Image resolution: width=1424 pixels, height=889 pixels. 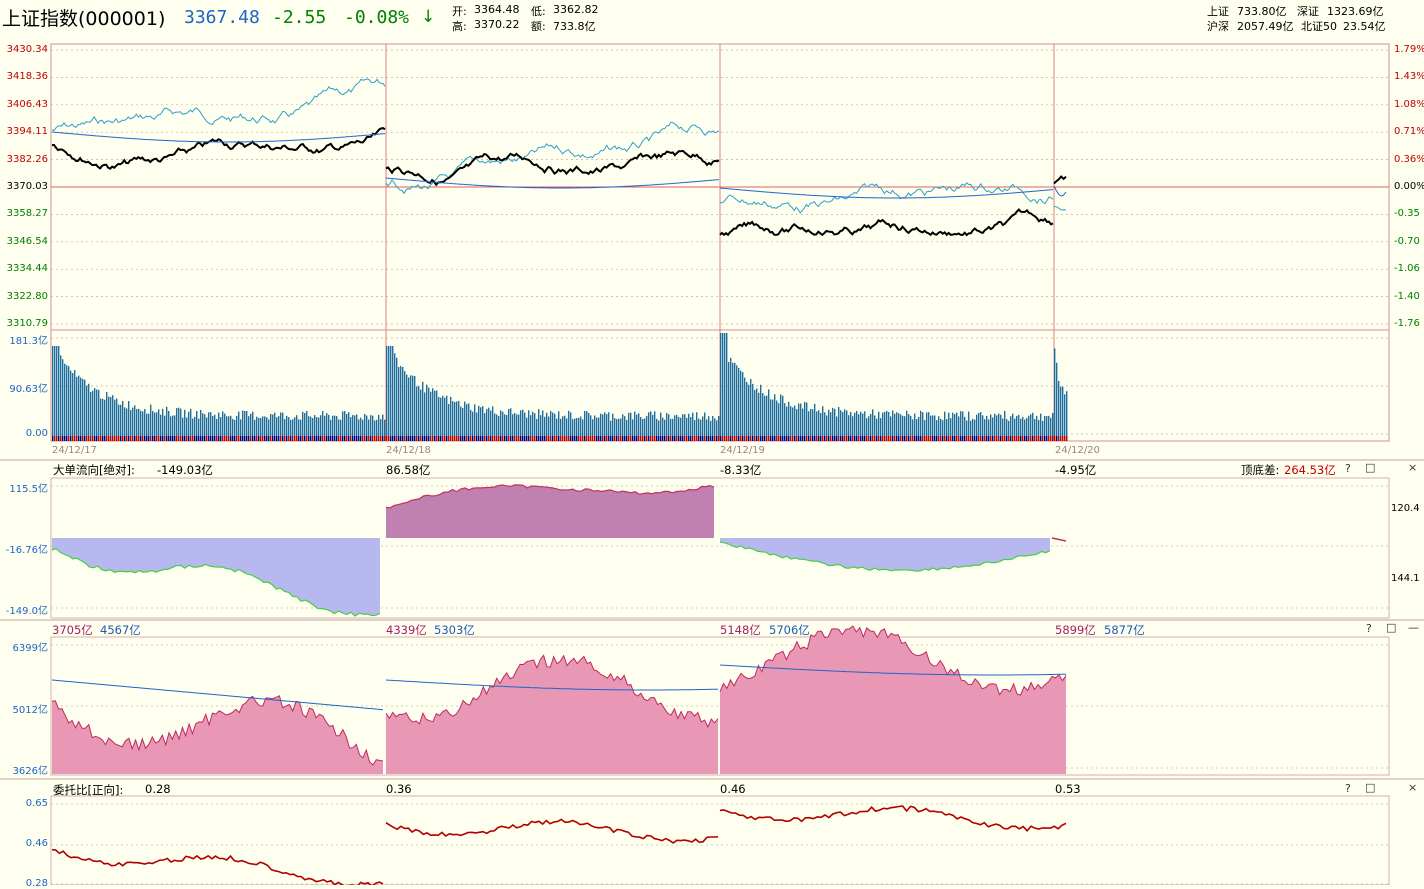 I want to click on turnover-max-button: □, so click(x=1391, y=627).